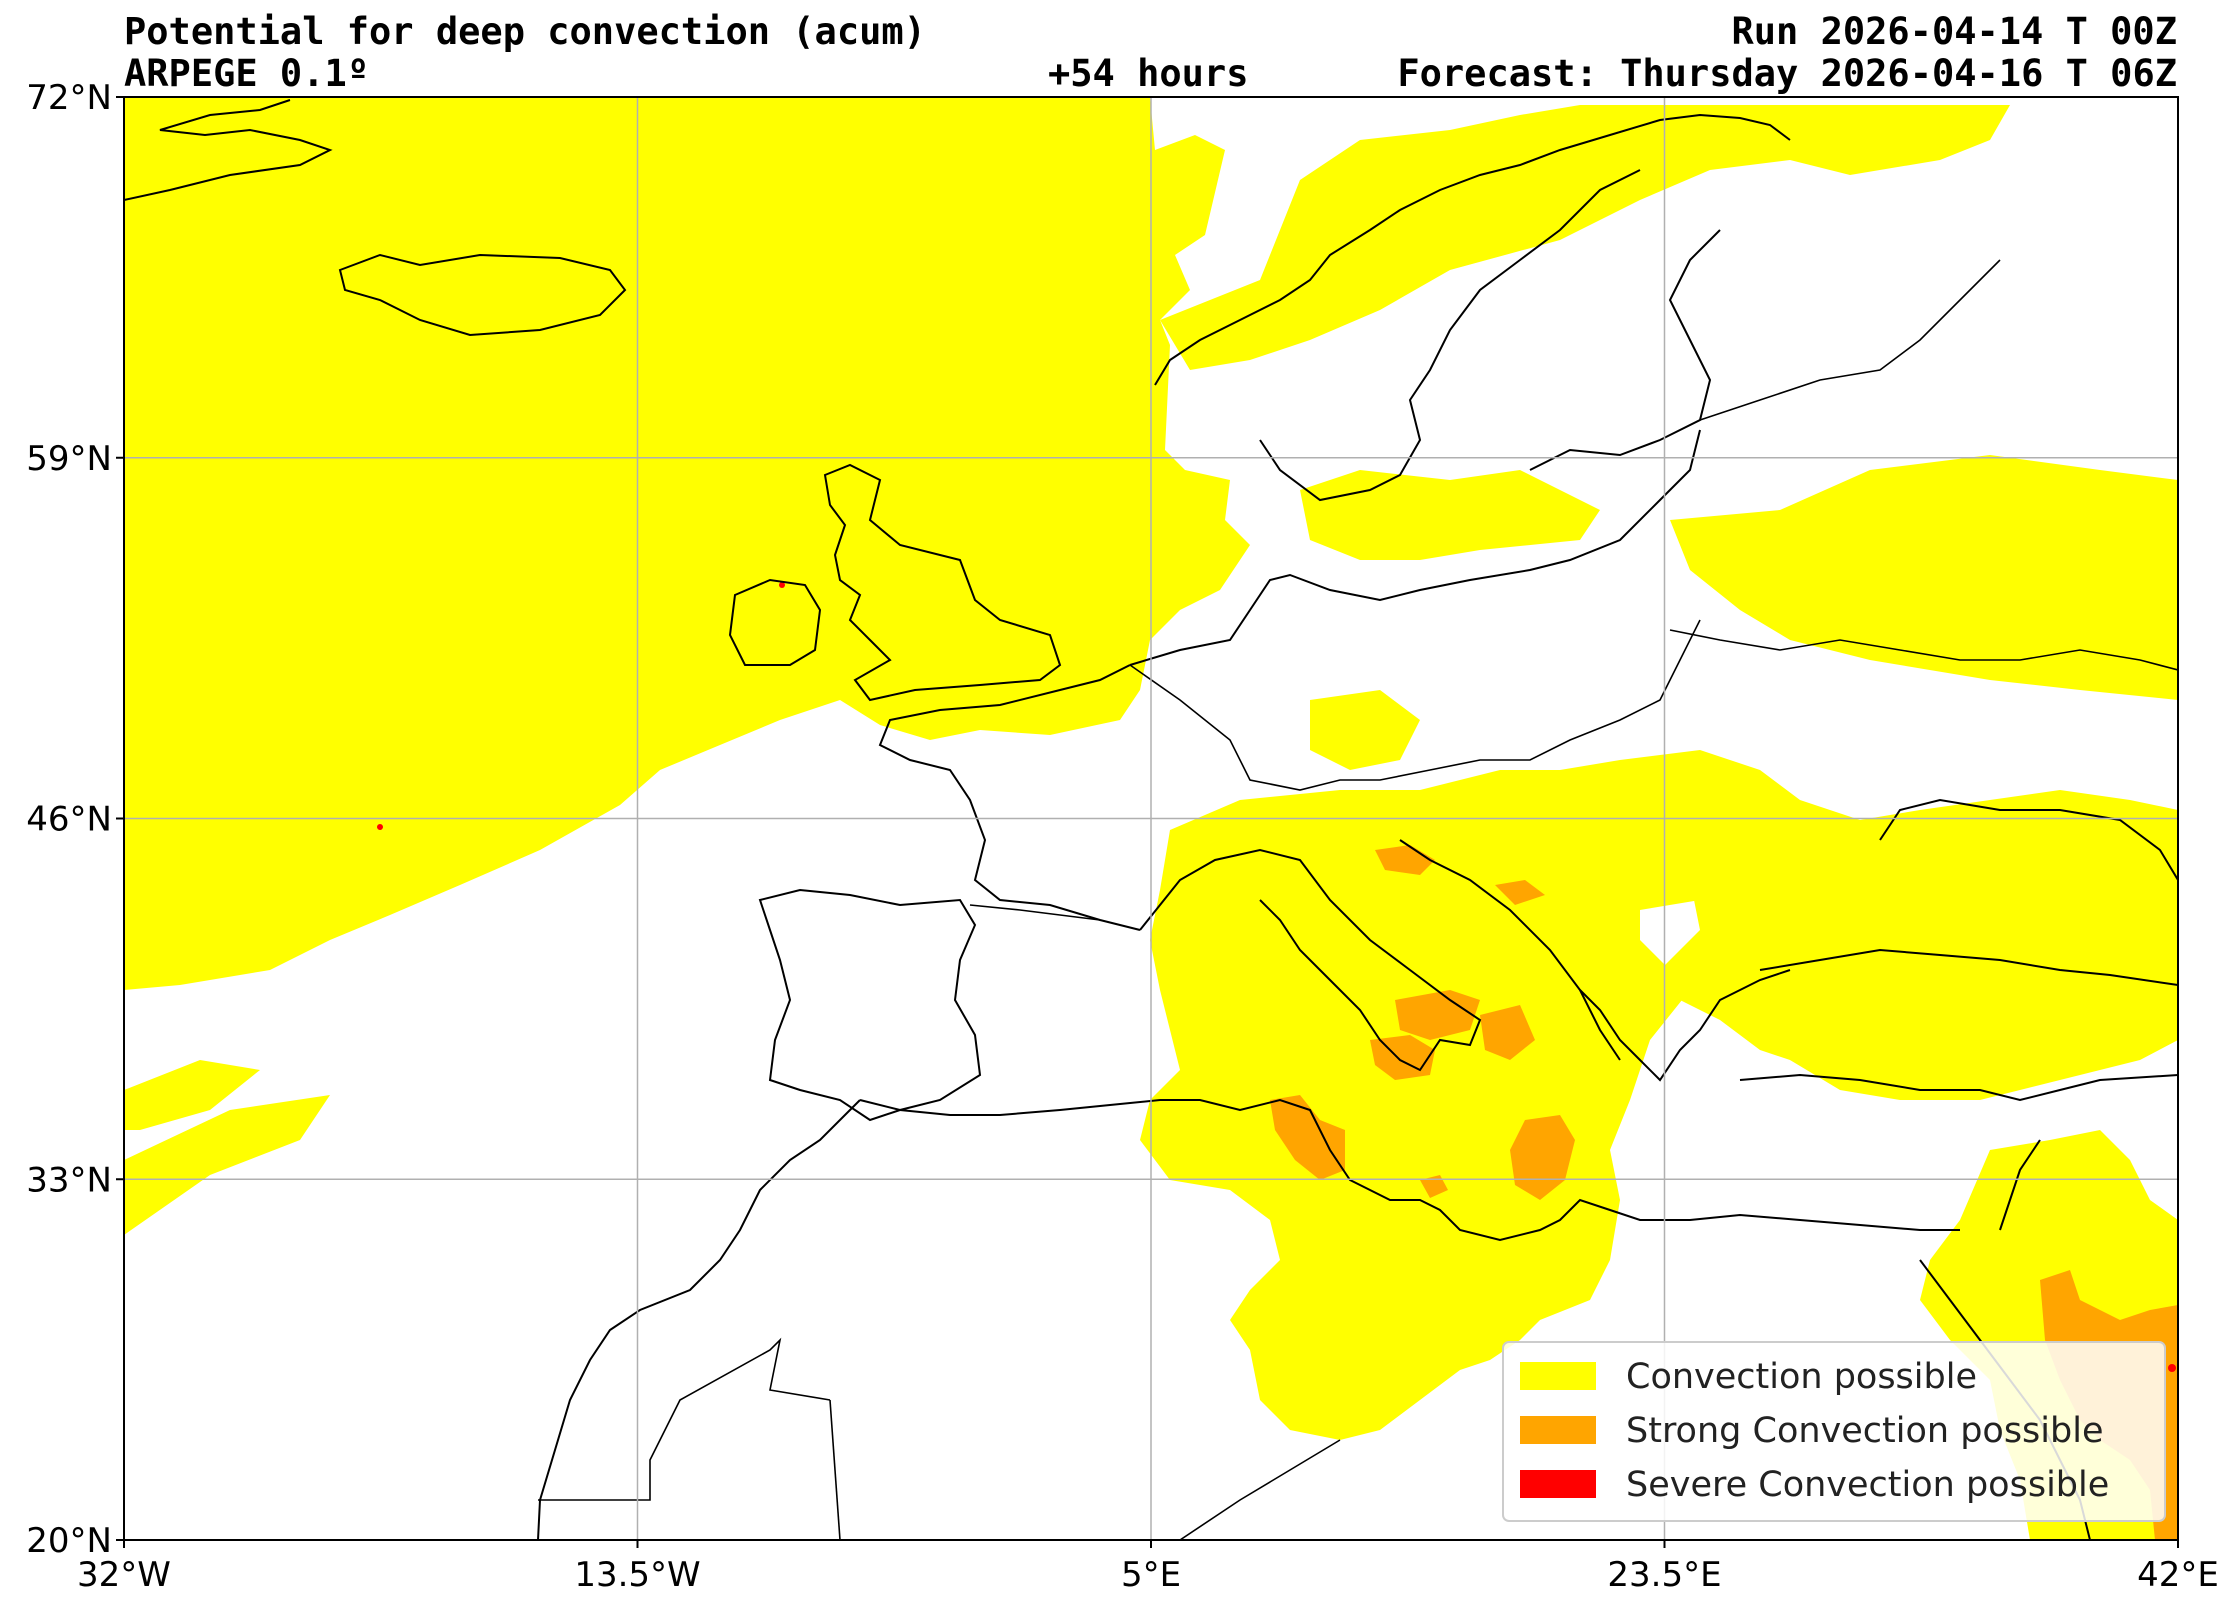 This screenshot has width=2233, height=1604. I want to click on legend-box, so click(1834, 1431).